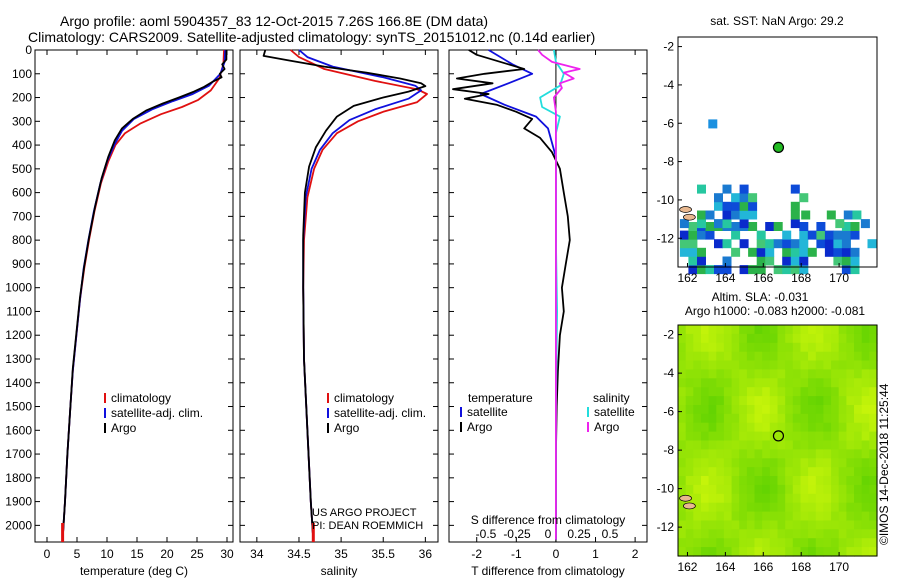 Image resolution: width=900 pixels, height=580 pixels. What do you see at coordinates (141, 398) in the screenshot?
I see `temperature-legend-label: climatology` at bounding box center [141, 398].